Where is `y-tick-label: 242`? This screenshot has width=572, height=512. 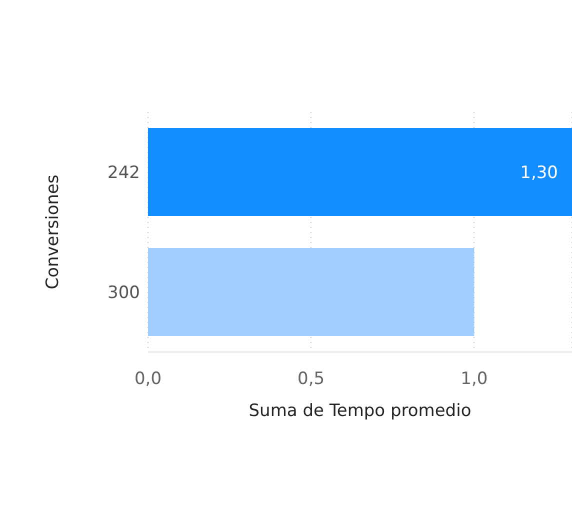 y-tick-label: 242 is located at coordinates (124, 173).